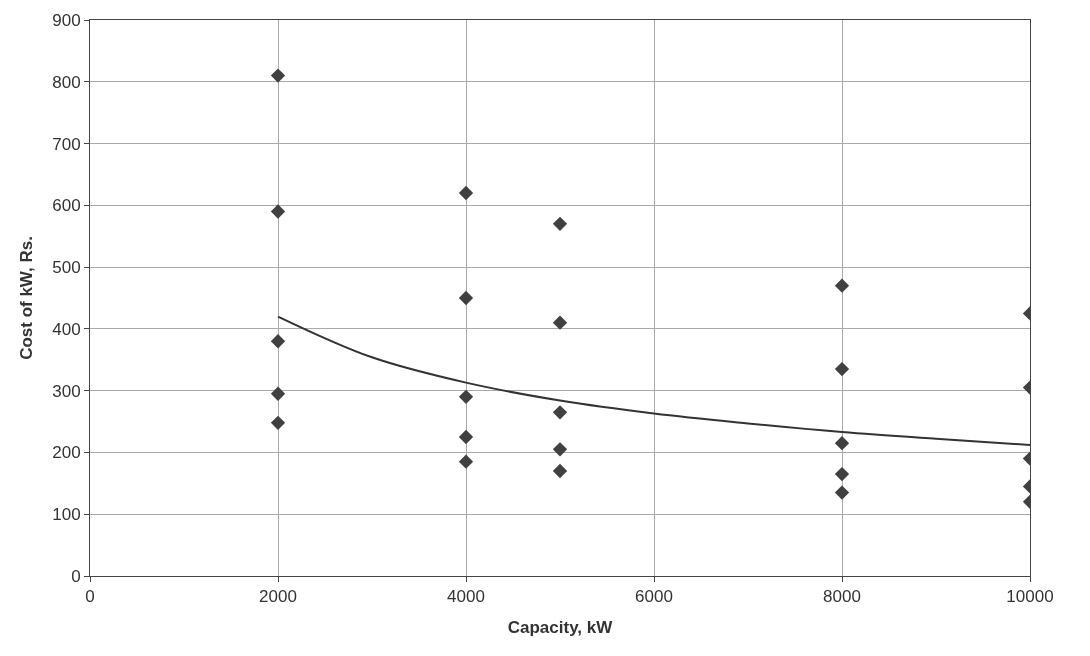  I want to click on y-tick-label: 0, so click(76, 576).